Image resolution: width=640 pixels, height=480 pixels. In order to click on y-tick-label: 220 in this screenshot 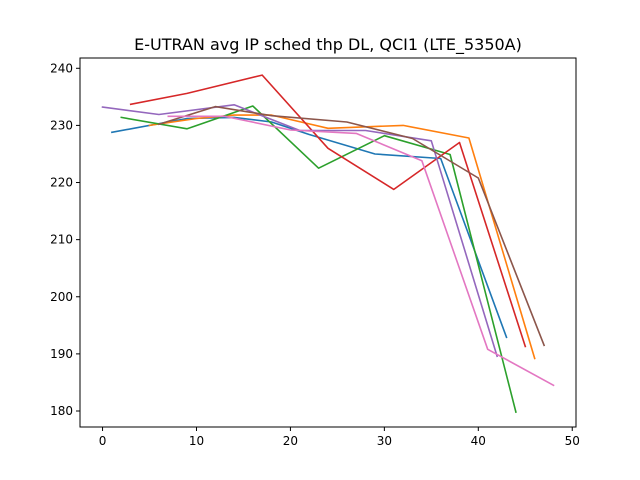, I will do `click(61, 183)`.